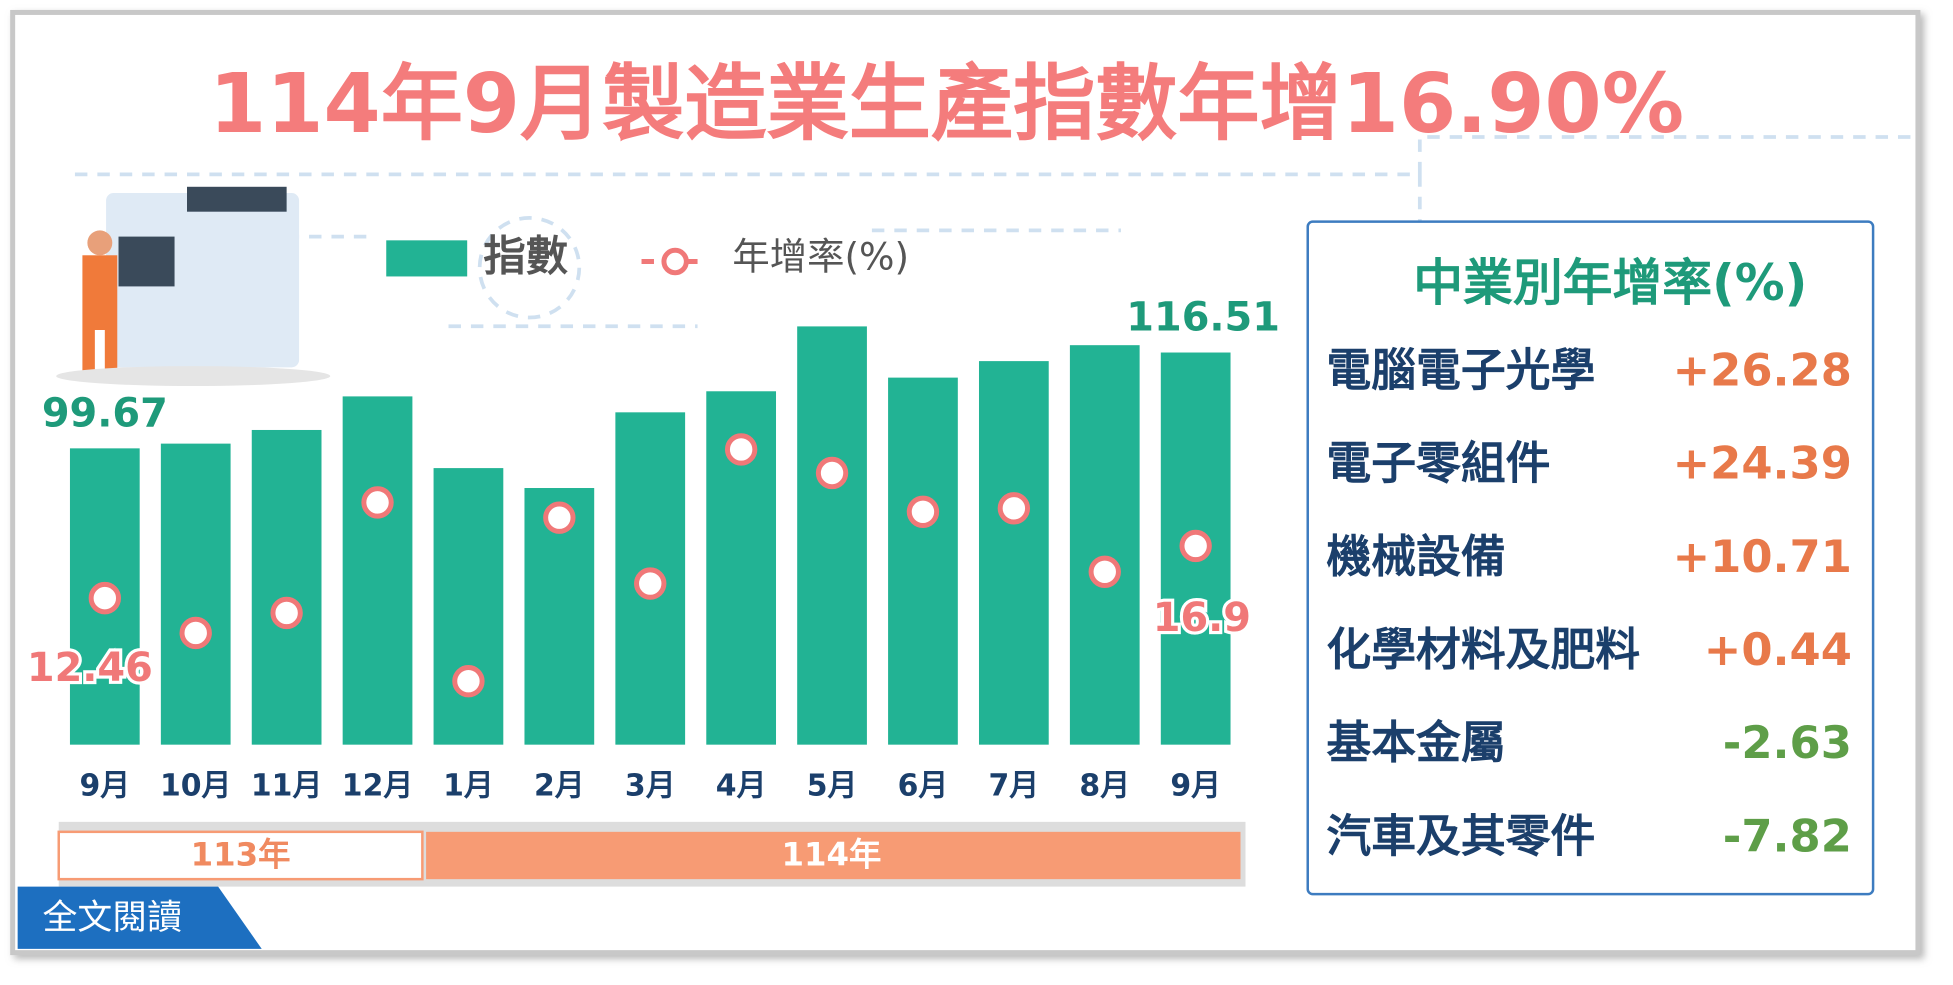  What do you see at coordinates (1104, 786) in the screenshot?
I see `x-tick-label: 8月` at bounding box center [1104, 786].